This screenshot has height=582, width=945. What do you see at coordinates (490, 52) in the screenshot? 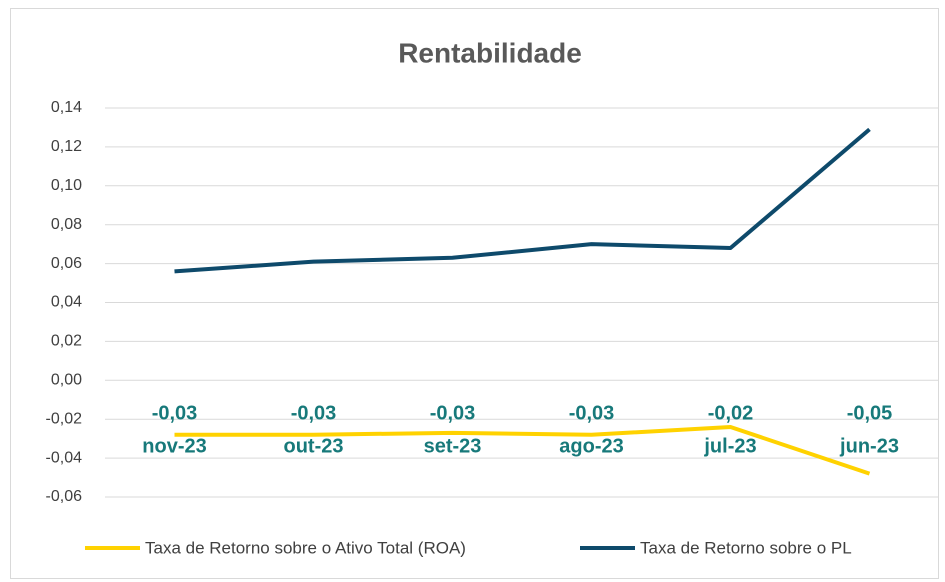
I see `chart-title: Rentabilidade` at bounding box center [490, 52].